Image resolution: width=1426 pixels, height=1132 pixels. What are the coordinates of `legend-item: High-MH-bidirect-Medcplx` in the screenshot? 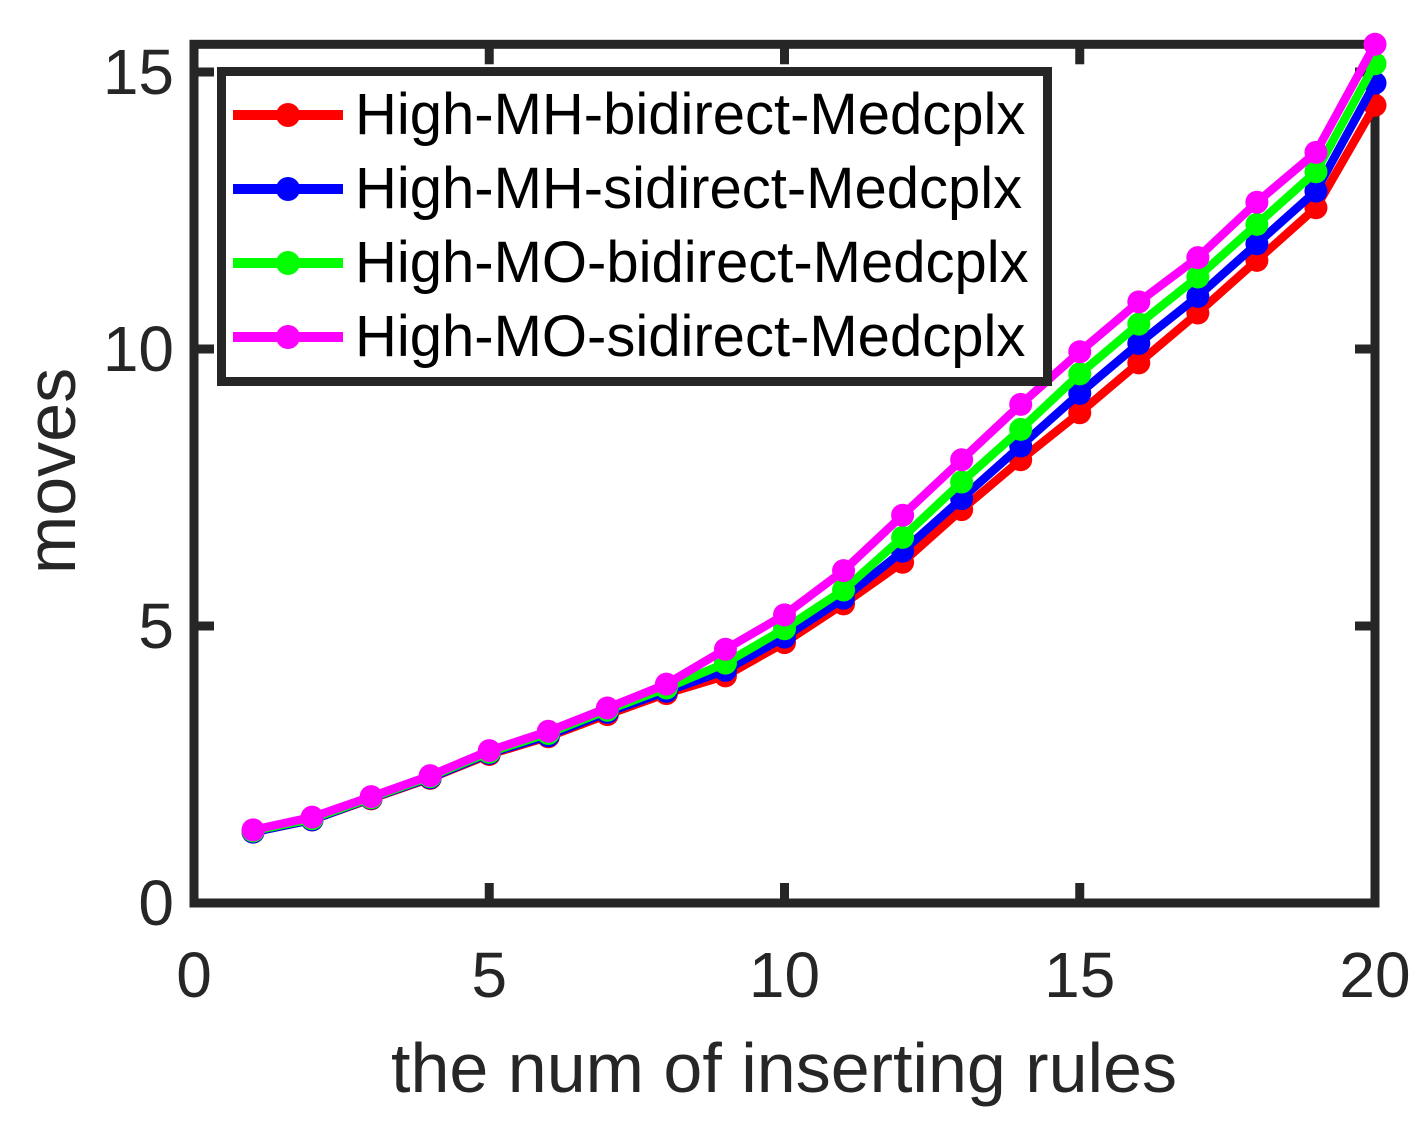 It's located at (638, 115).